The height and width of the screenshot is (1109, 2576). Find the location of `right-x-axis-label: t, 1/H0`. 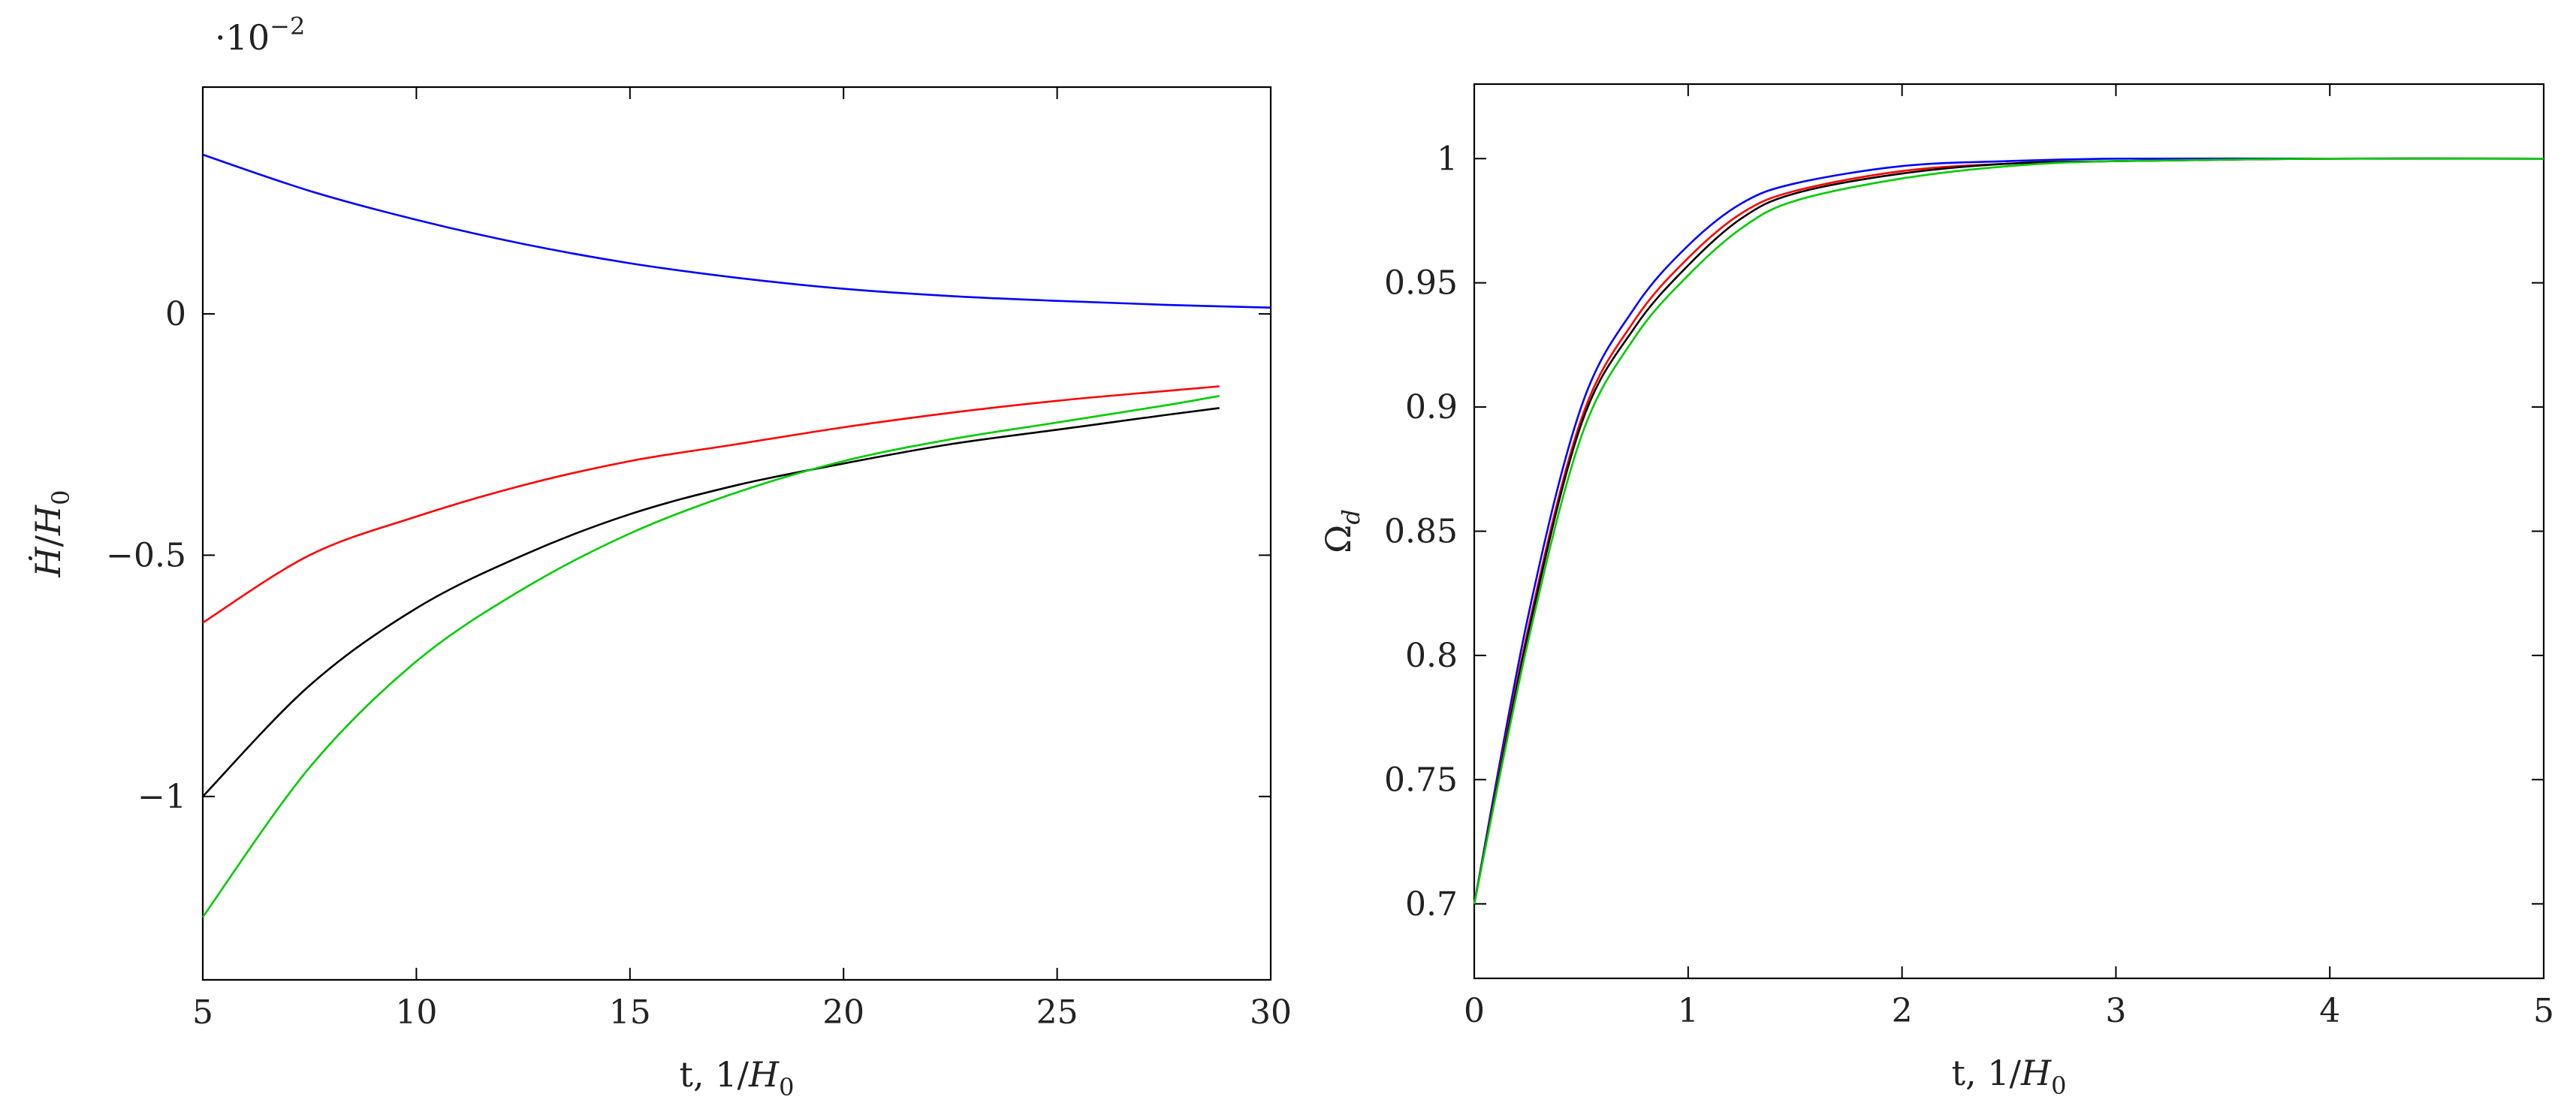

right-x-axis-label: t, 1/H0 is located at coordinates (2010, 1076).